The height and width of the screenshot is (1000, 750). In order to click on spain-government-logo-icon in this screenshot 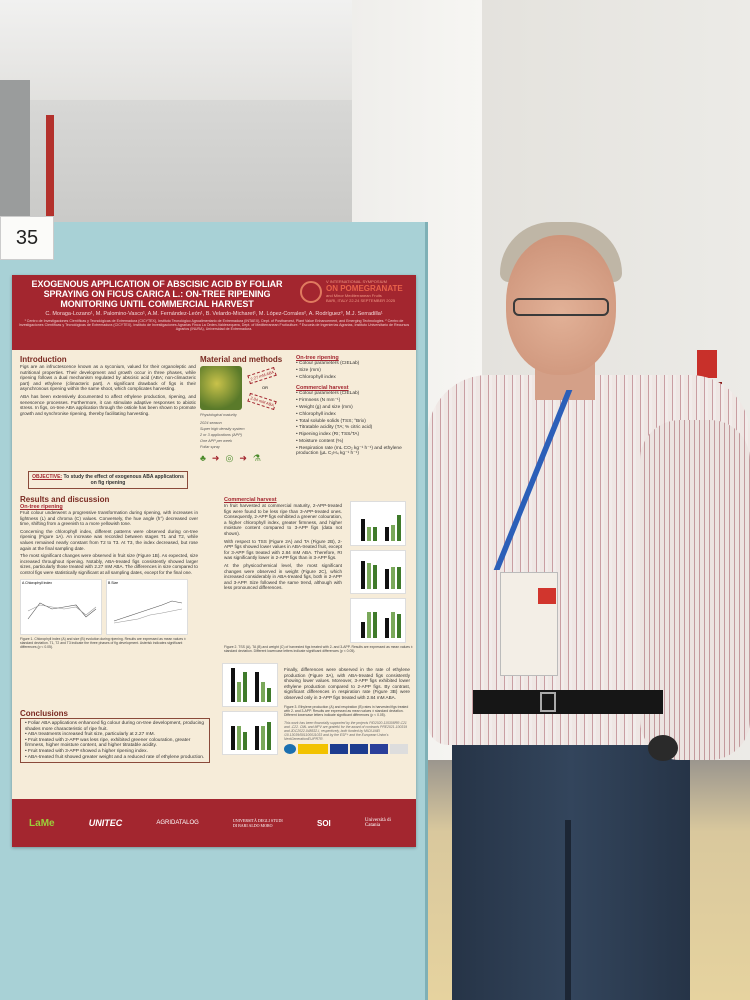, I will do `click(313, 748)`.